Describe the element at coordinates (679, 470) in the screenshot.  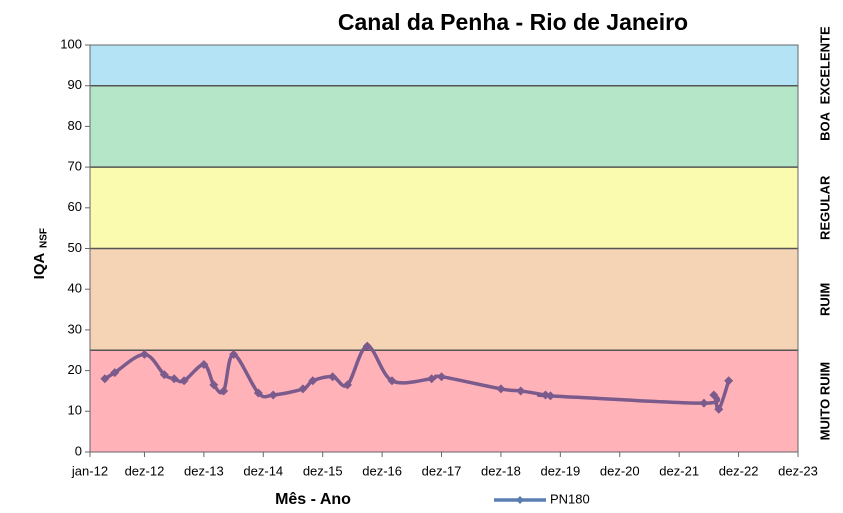
I see `x-tick-label: dez-21` at that location.